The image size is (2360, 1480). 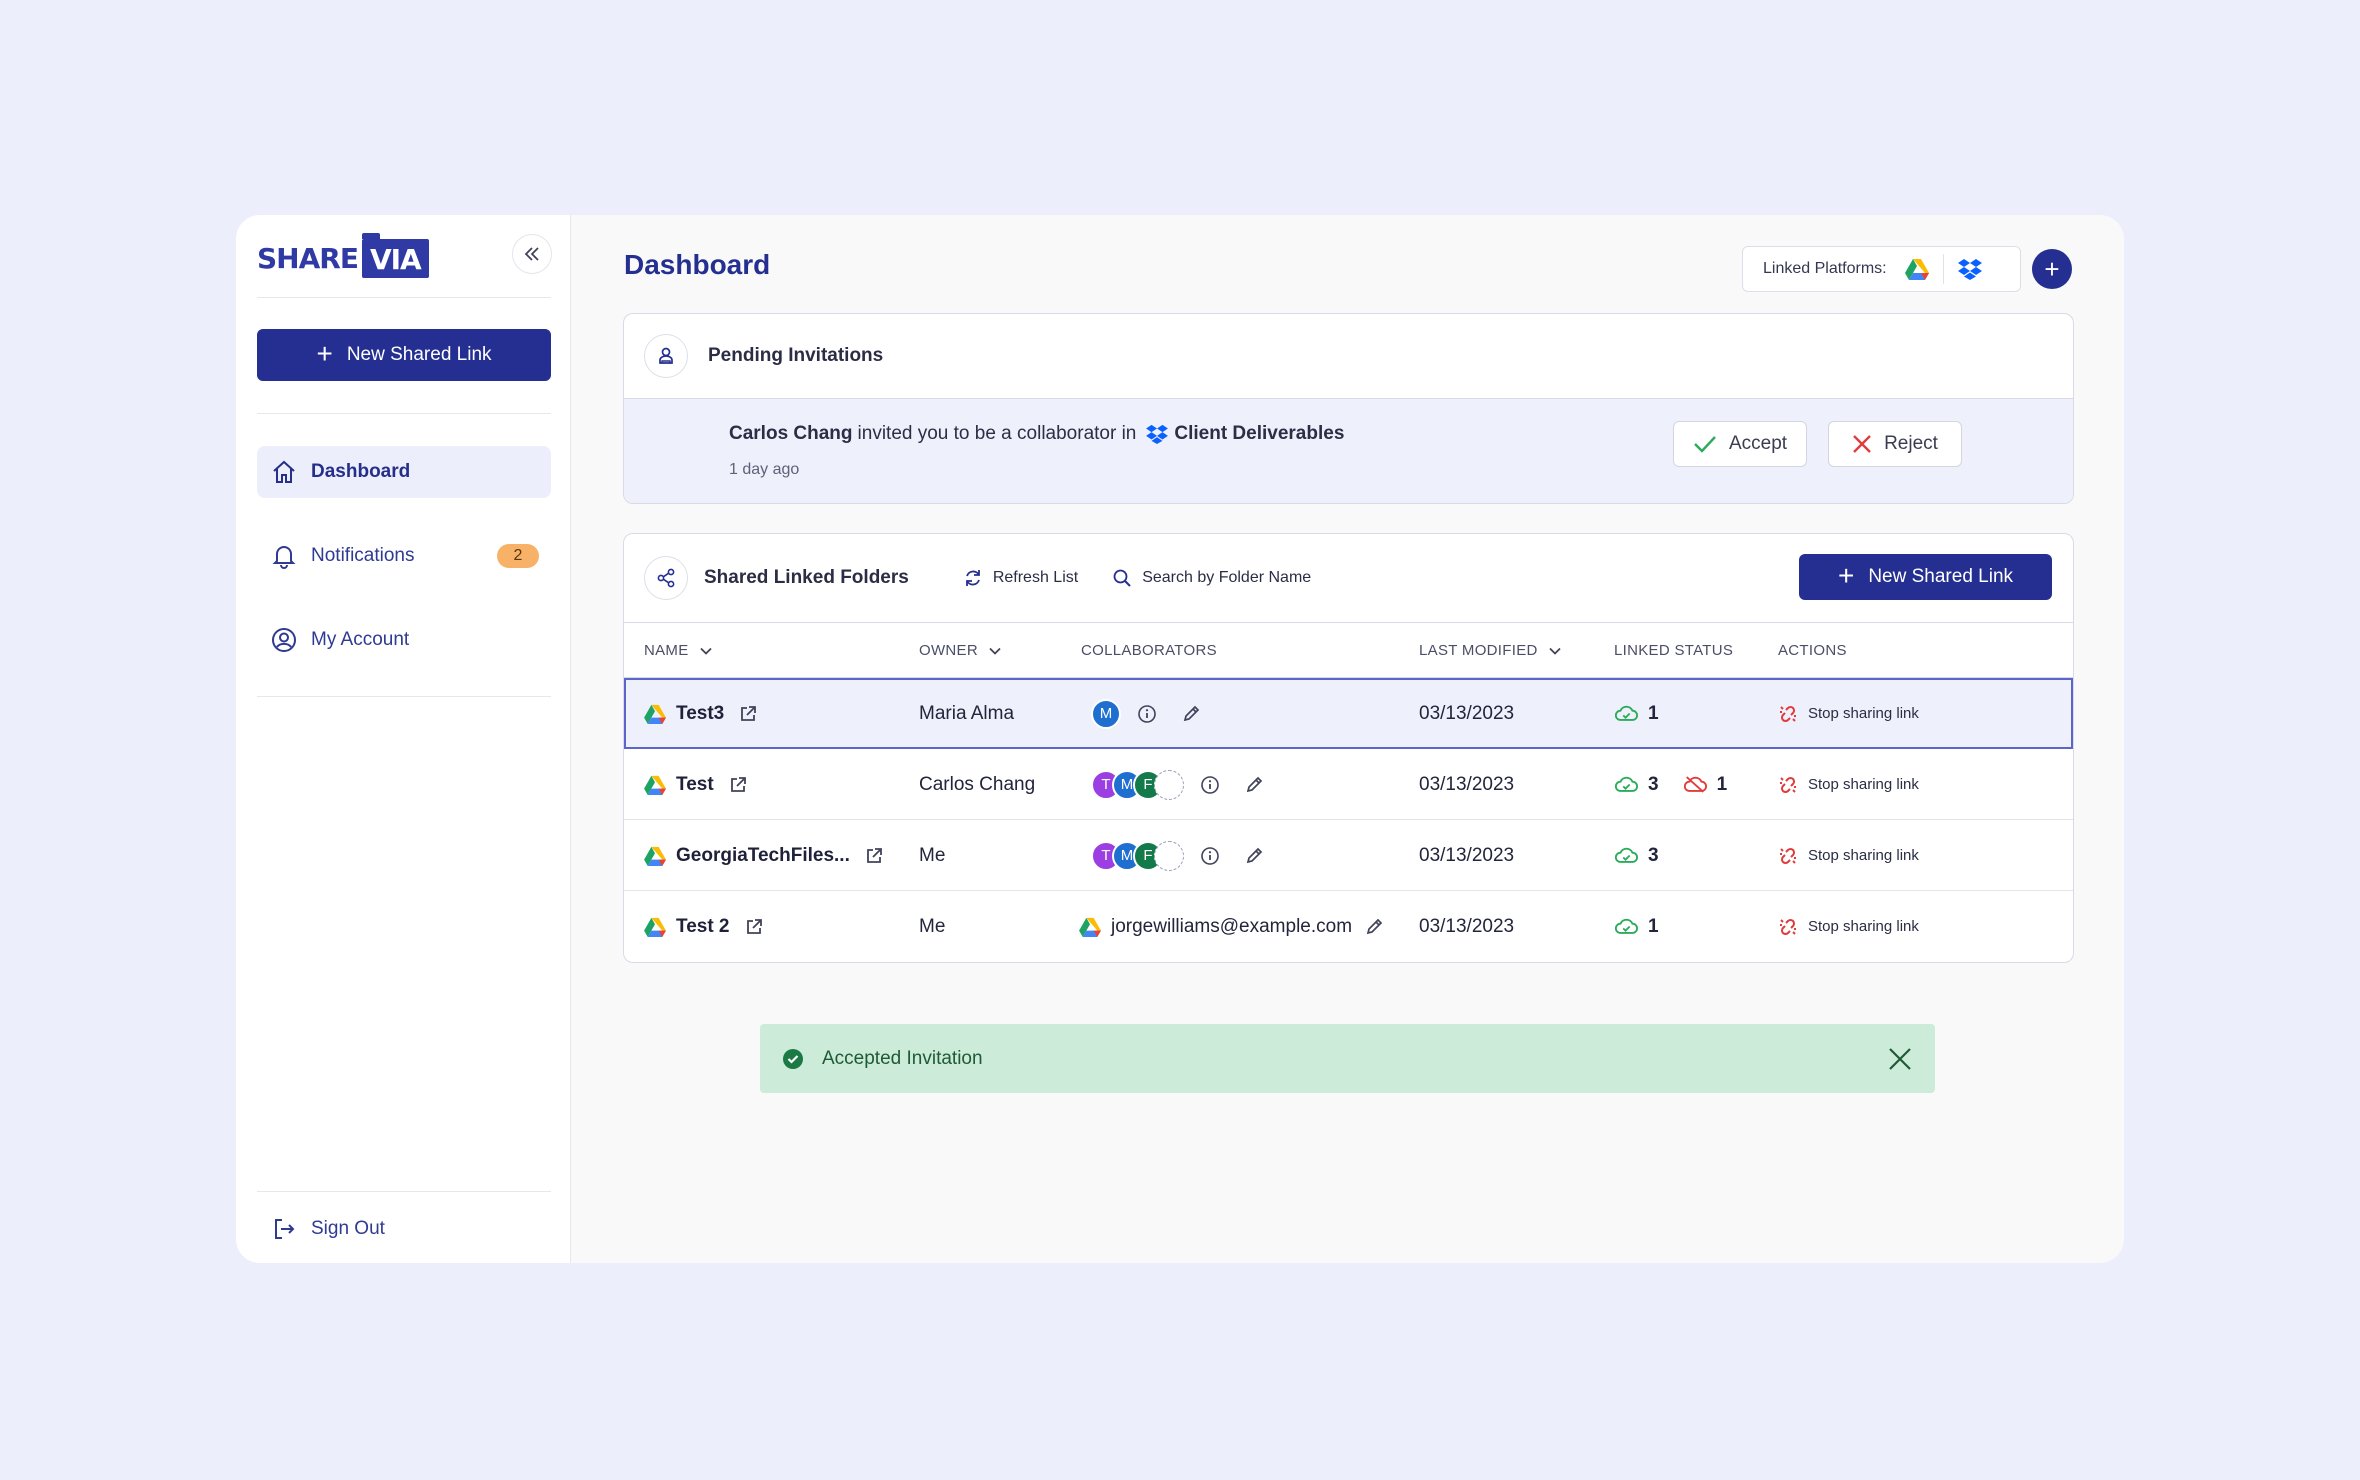 I want to click on column-header-last-modified: LAST MODIFIED, so click(x=1490, y=650).